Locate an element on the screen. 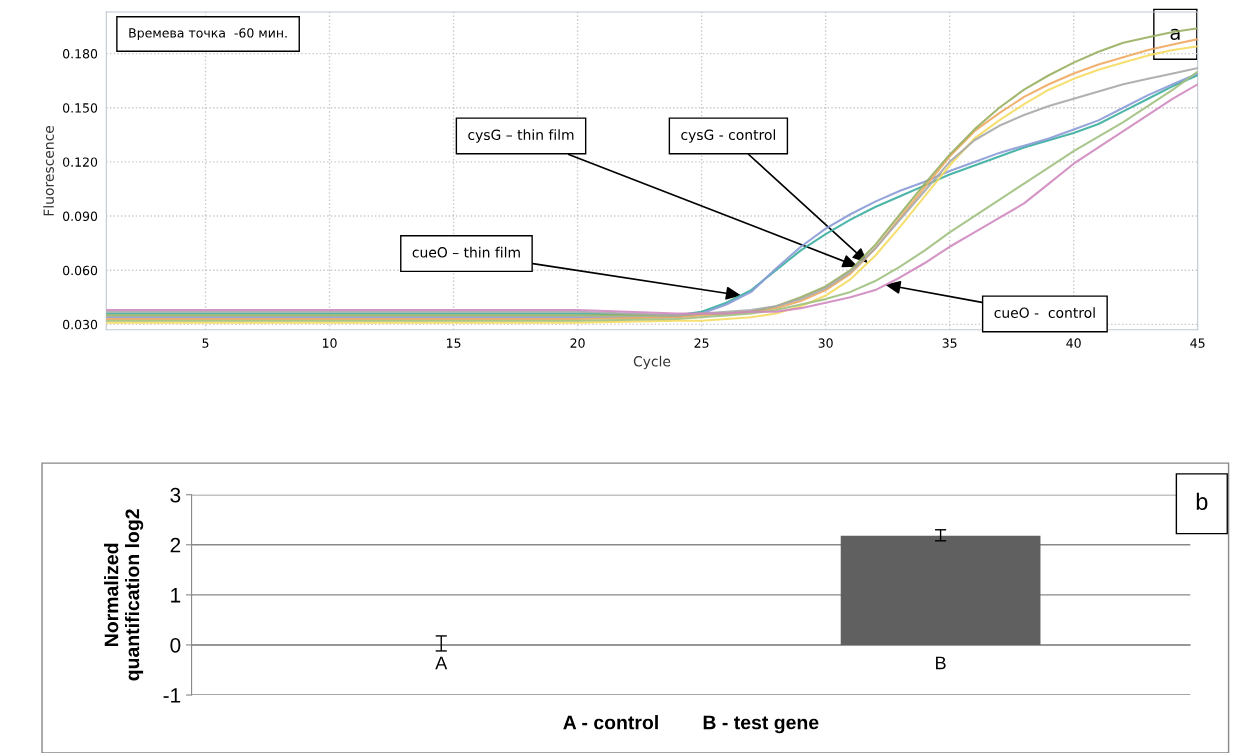 This screenshot has height=753, width=1236. x-tick-label: 30 is located at coordinates (825, 343).